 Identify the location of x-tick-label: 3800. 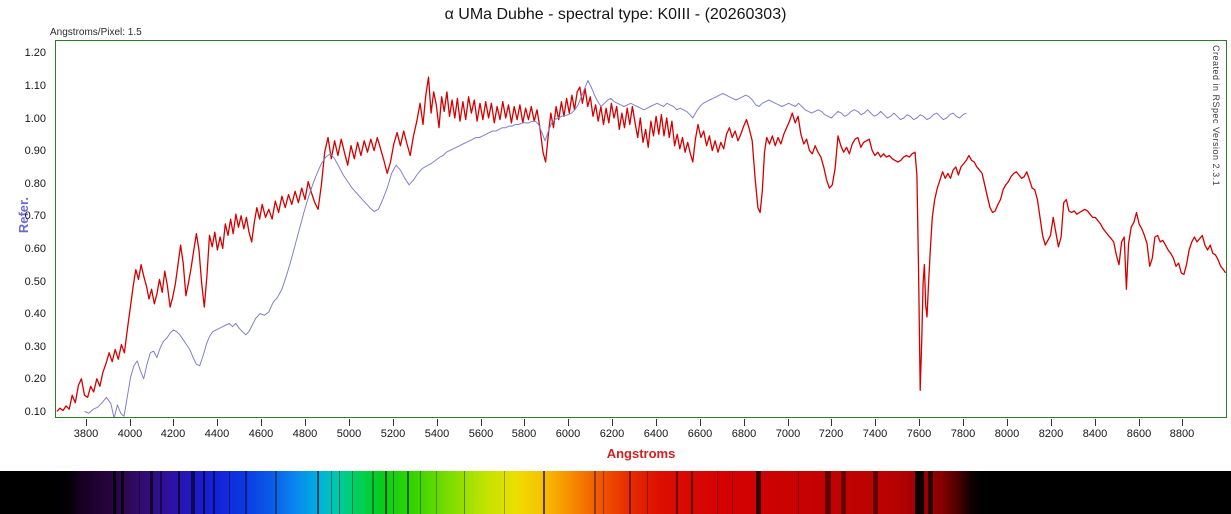
(86, 434).